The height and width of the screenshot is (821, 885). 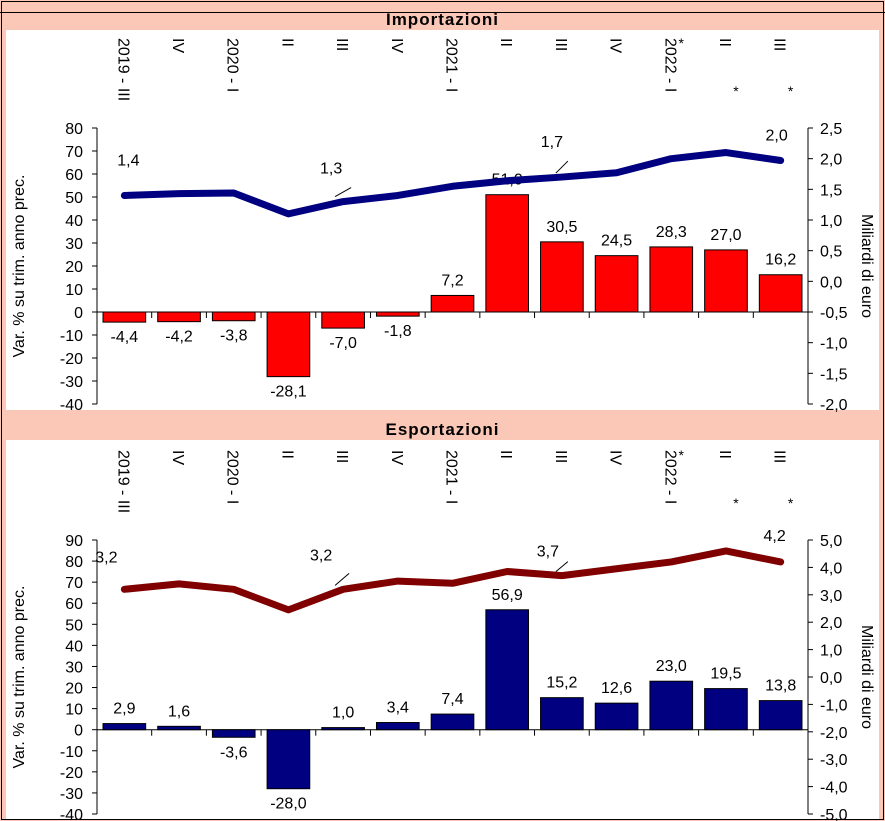 I want to click on imp-right-tick-label: -2,0, so click(x=834, y=405).